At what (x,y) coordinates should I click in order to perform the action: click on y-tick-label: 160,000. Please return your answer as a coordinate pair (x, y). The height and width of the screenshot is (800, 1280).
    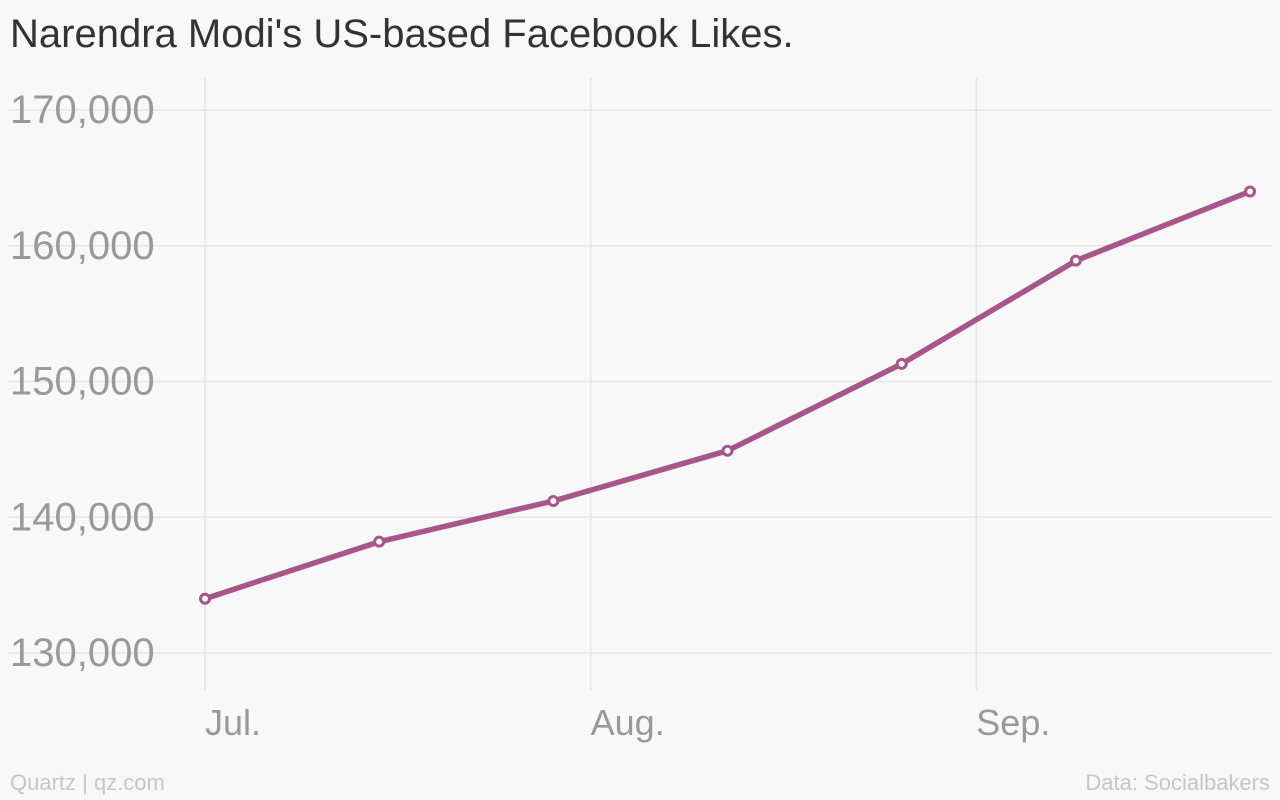
    Looking at the image, I should click on (82, 246).